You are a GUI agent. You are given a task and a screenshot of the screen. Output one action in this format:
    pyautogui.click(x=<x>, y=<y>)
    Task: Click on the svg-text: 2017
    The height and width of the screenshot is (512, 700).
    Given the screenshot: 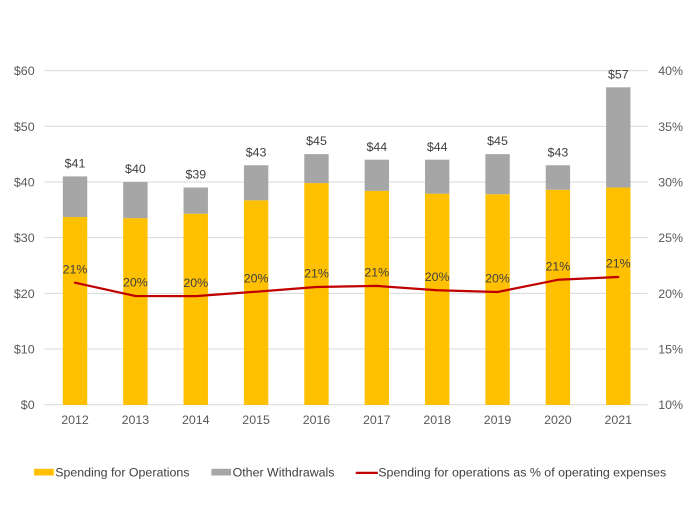 What is the action you would take?
    pyautogui.click(x=377, y=420)
    